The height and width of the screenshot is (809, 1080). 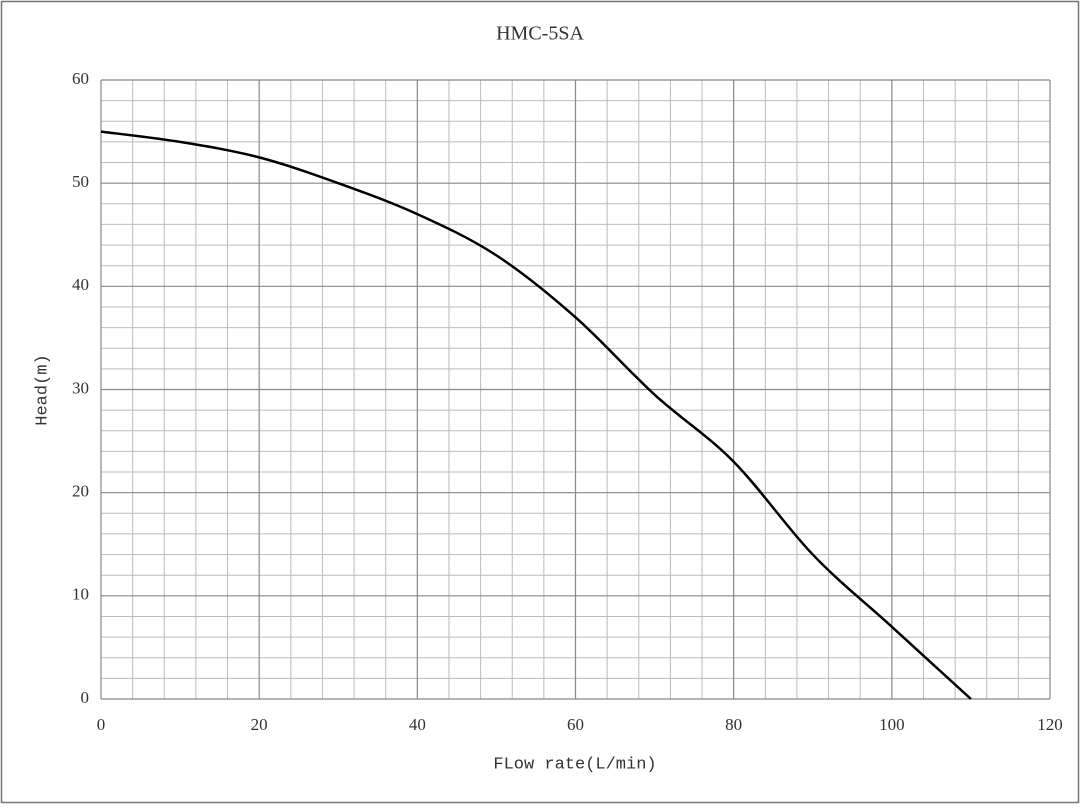 I want to click on x-tick-label: 40, so click(x=417, y=724).